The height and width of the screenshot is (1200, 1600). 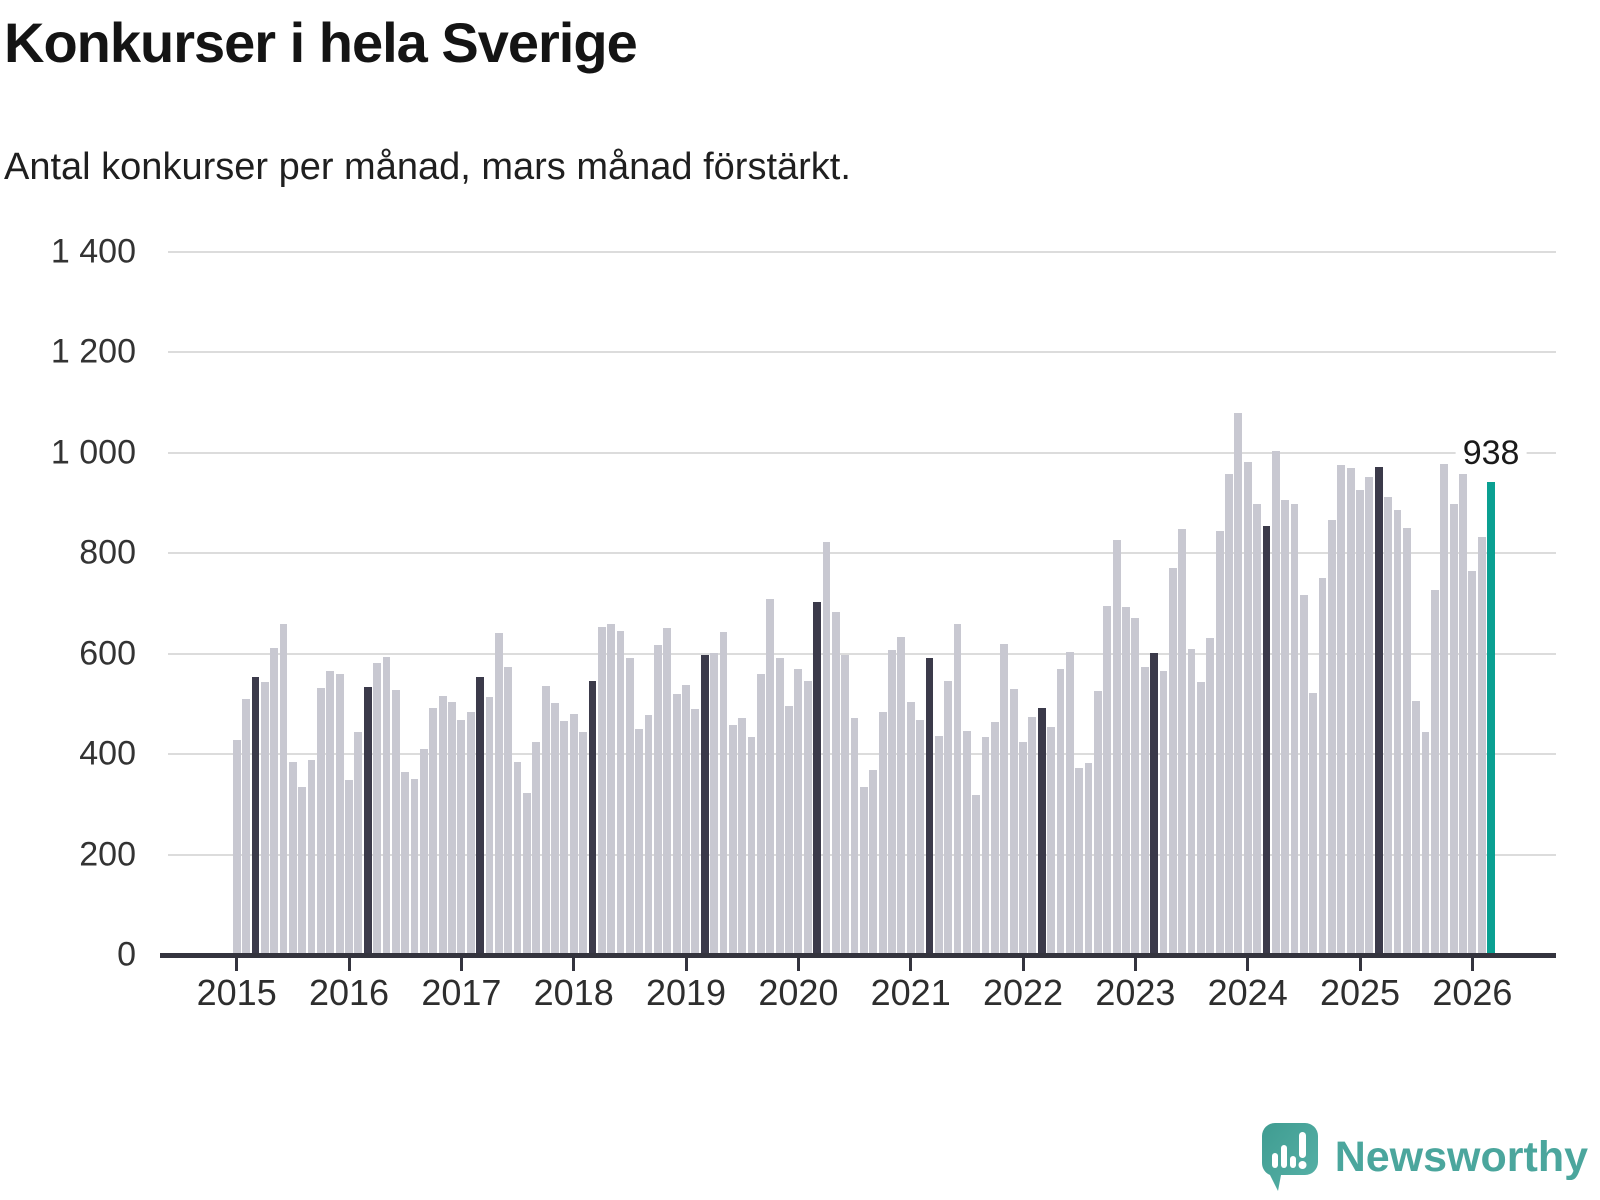 I want to click on x-axis-tick-2017, so click(x=461, y=964).